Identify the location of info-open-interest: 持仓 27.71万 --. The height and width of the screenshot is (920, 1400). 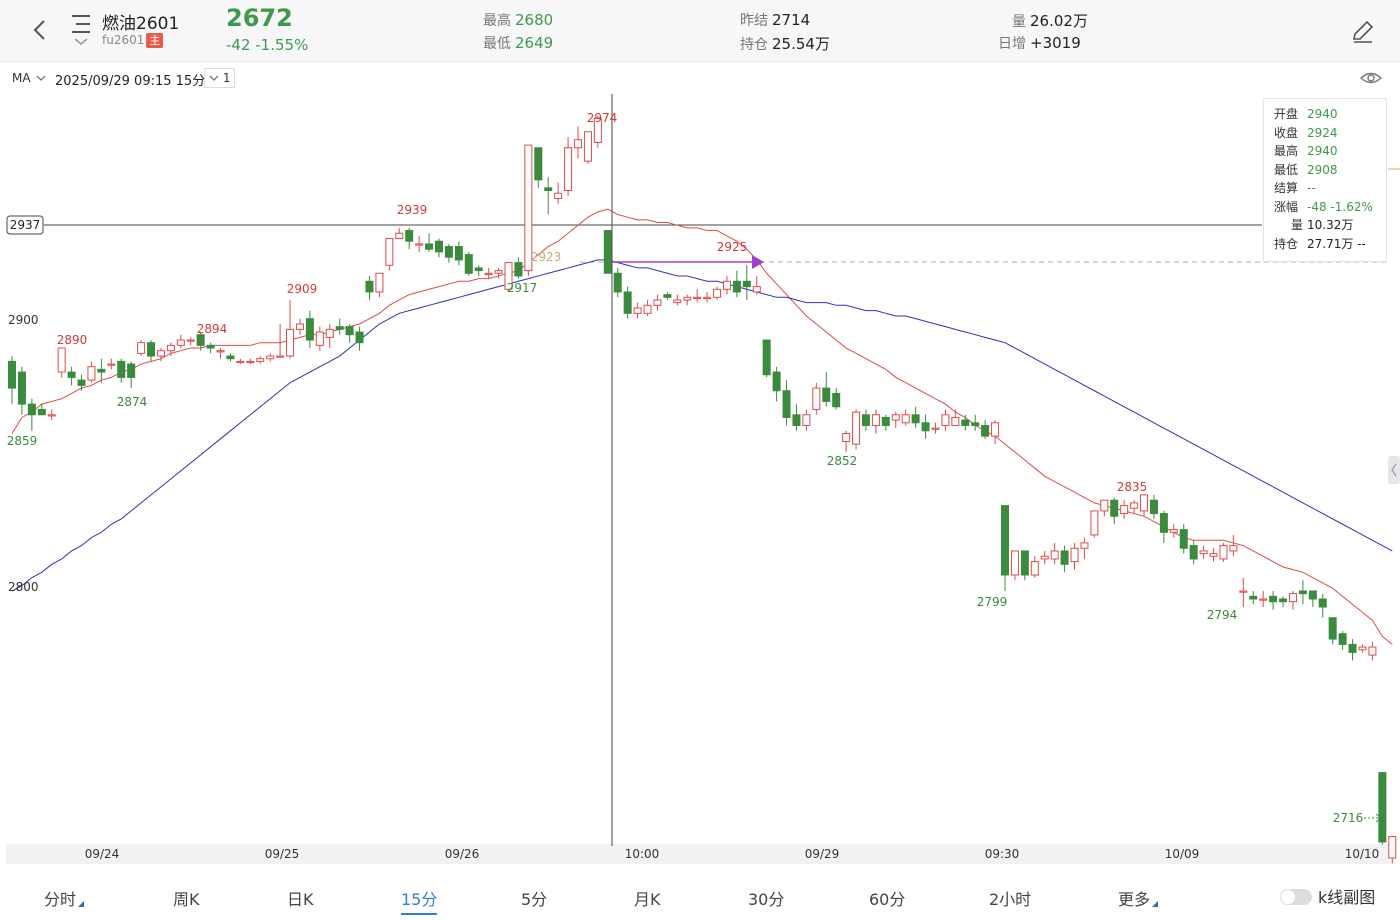
(1320, 243).